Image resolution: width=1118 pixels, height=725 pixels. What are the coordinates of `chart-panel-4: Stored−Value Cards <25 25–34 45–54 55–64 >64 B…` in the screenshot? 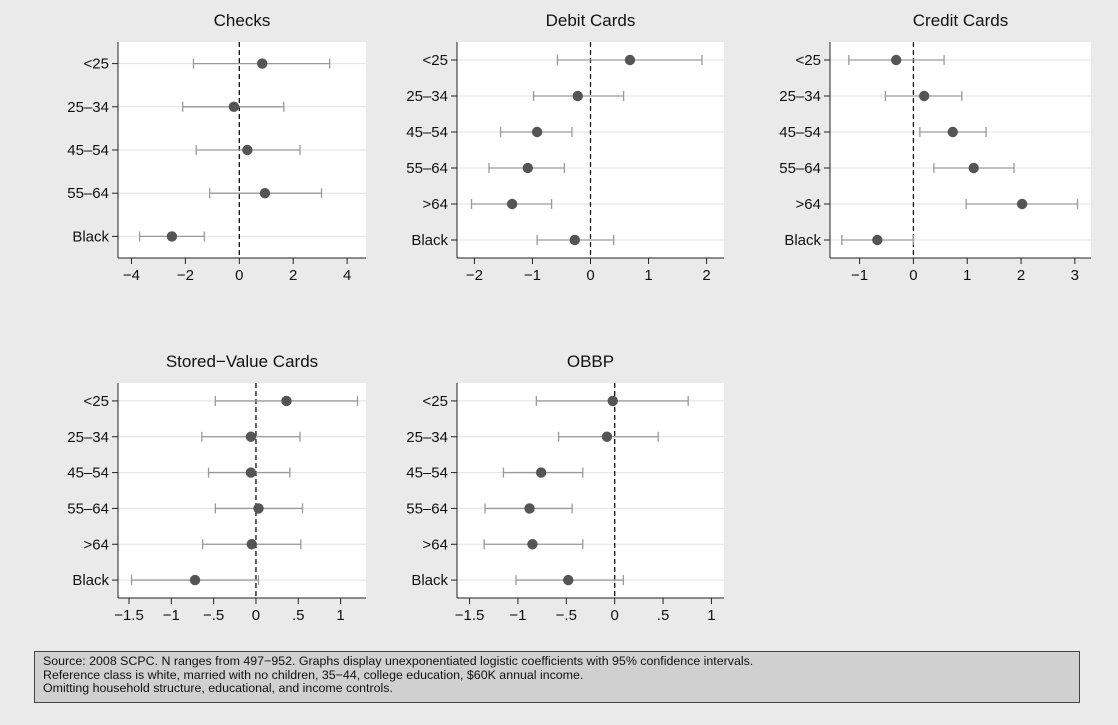 It's located at (216, 488).